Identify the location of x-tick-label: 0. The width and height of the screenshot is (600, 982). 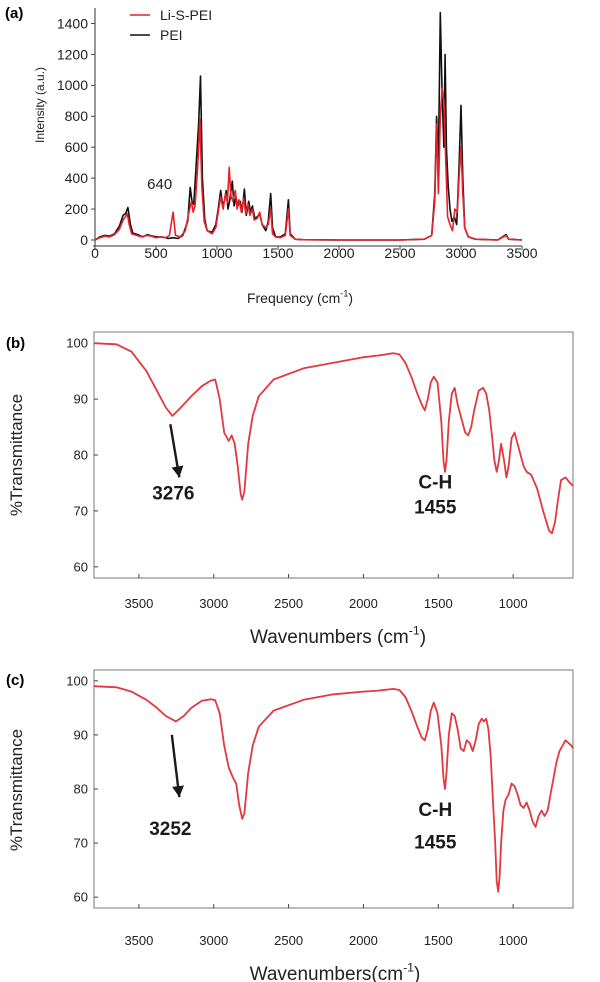
(95, 253).